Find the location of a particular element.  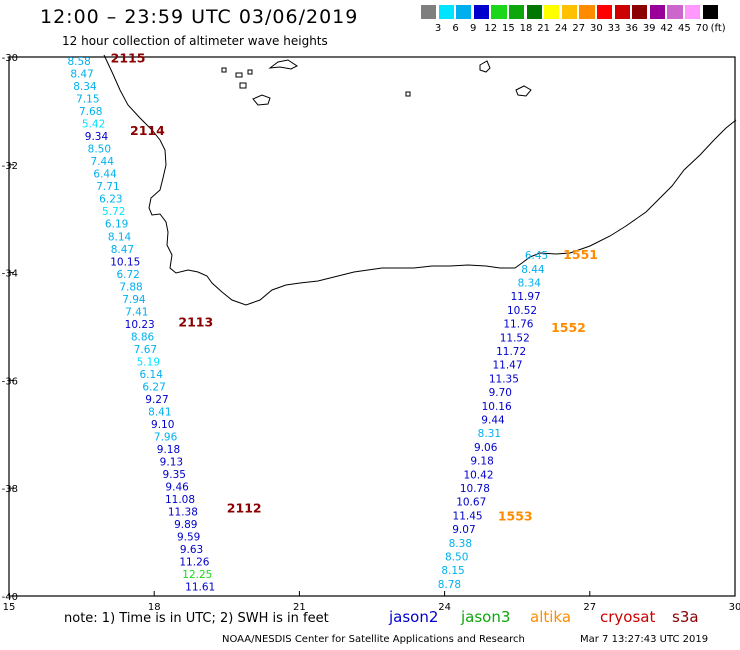

wave-height-value: 8.86 is located at coordinates (143, 337).